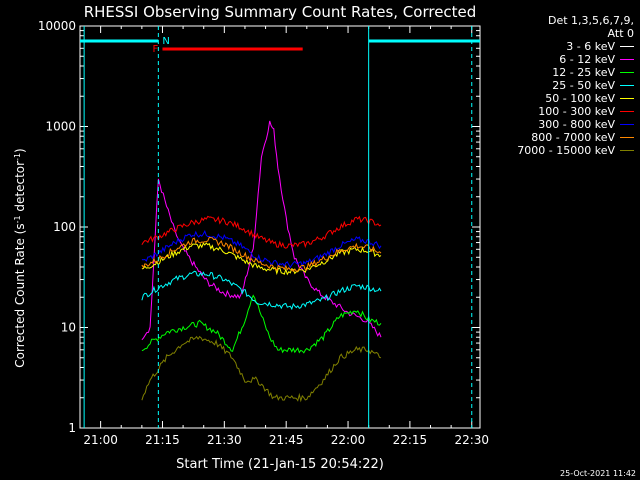 The width and height of the screenshot is (640, 480). I want to click on y-axis-label: Corrected Count Rate (s-1 detector-1), so click(20, 257).